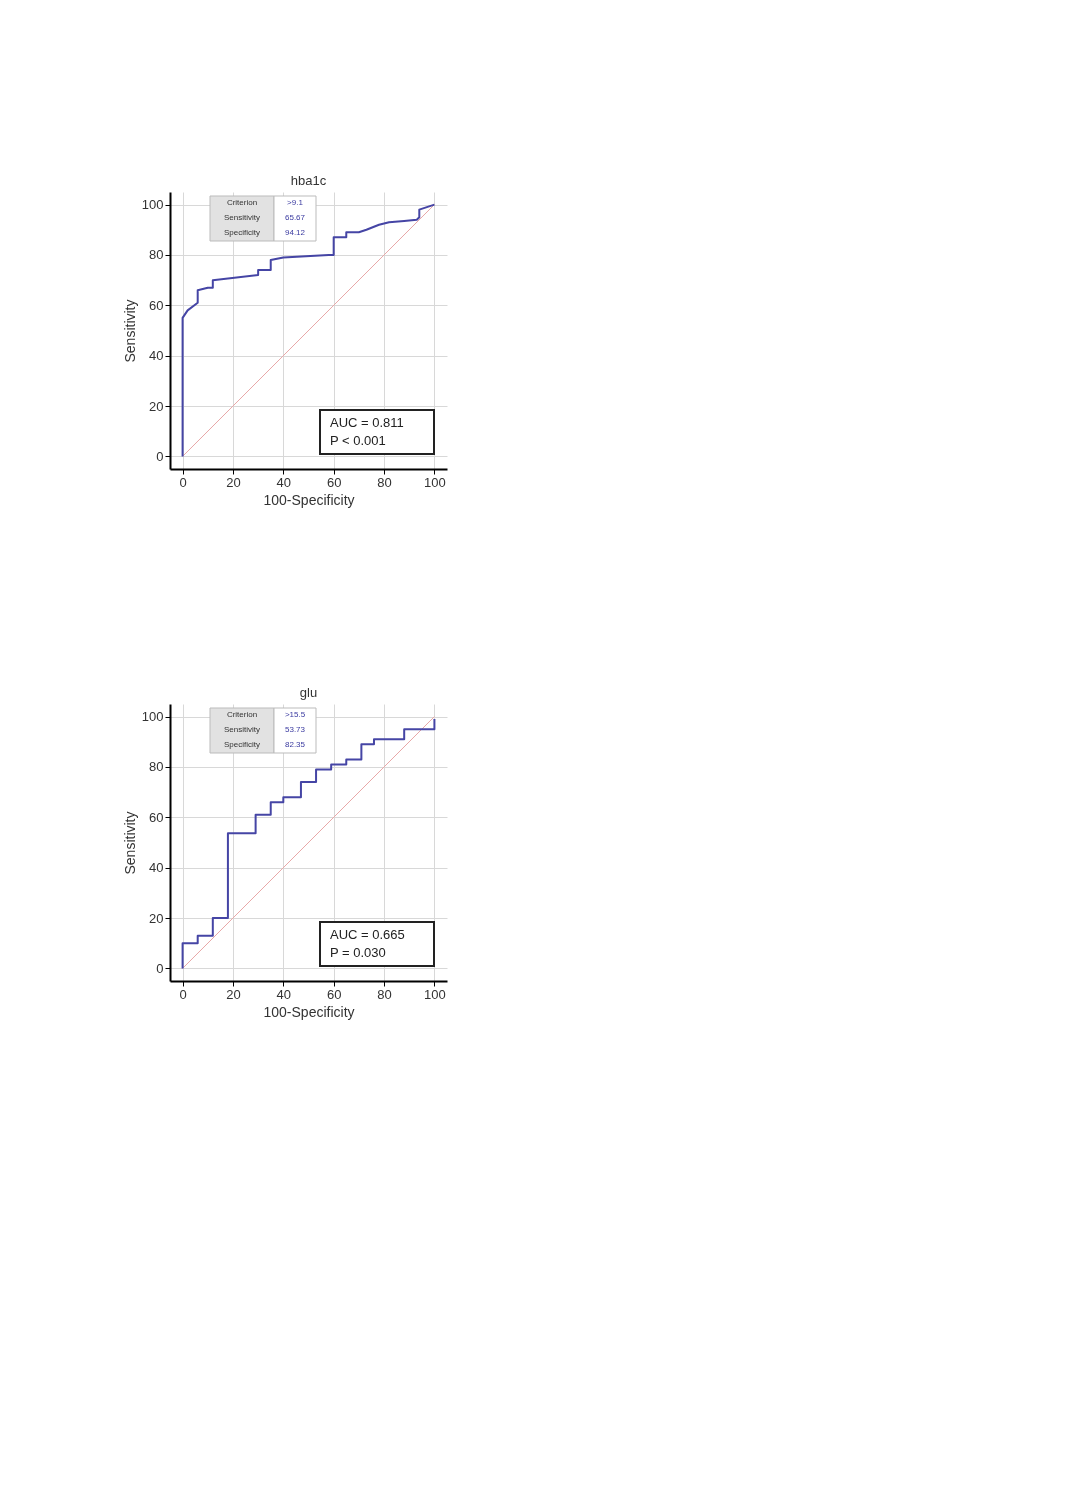 This screenshot has width=1090, height=1498. What do you see at coordinates (358, 952) in the screenshot?
I see `annotation: P = 0.030` at bounding box center [358, 952].